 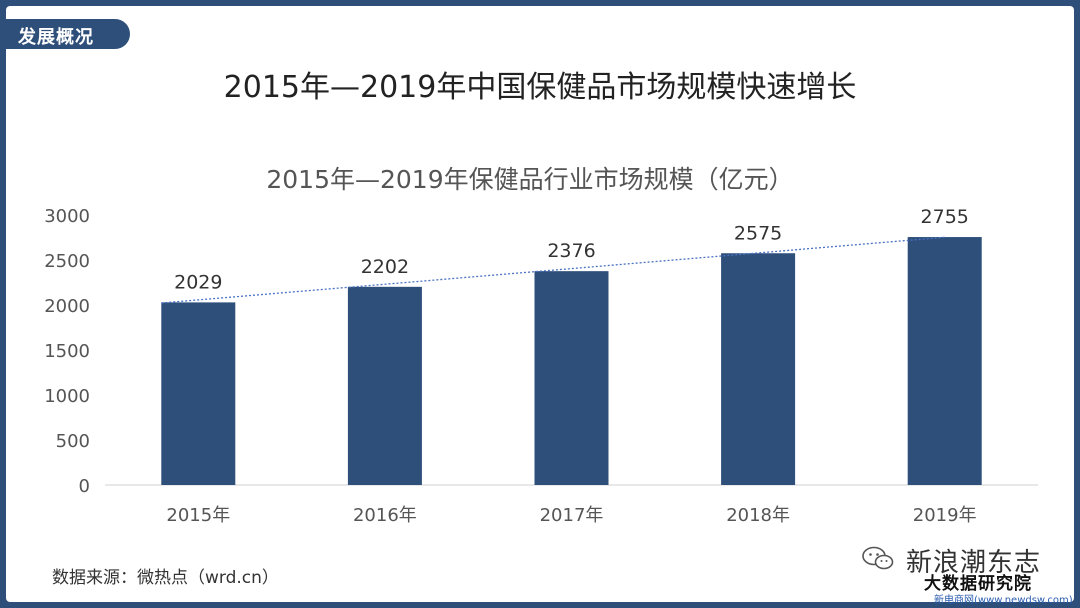 What do you see at coordinates (73, 441) in the screenshot?
I see `y-tick-label: 500` at bounding box center [73, 441].